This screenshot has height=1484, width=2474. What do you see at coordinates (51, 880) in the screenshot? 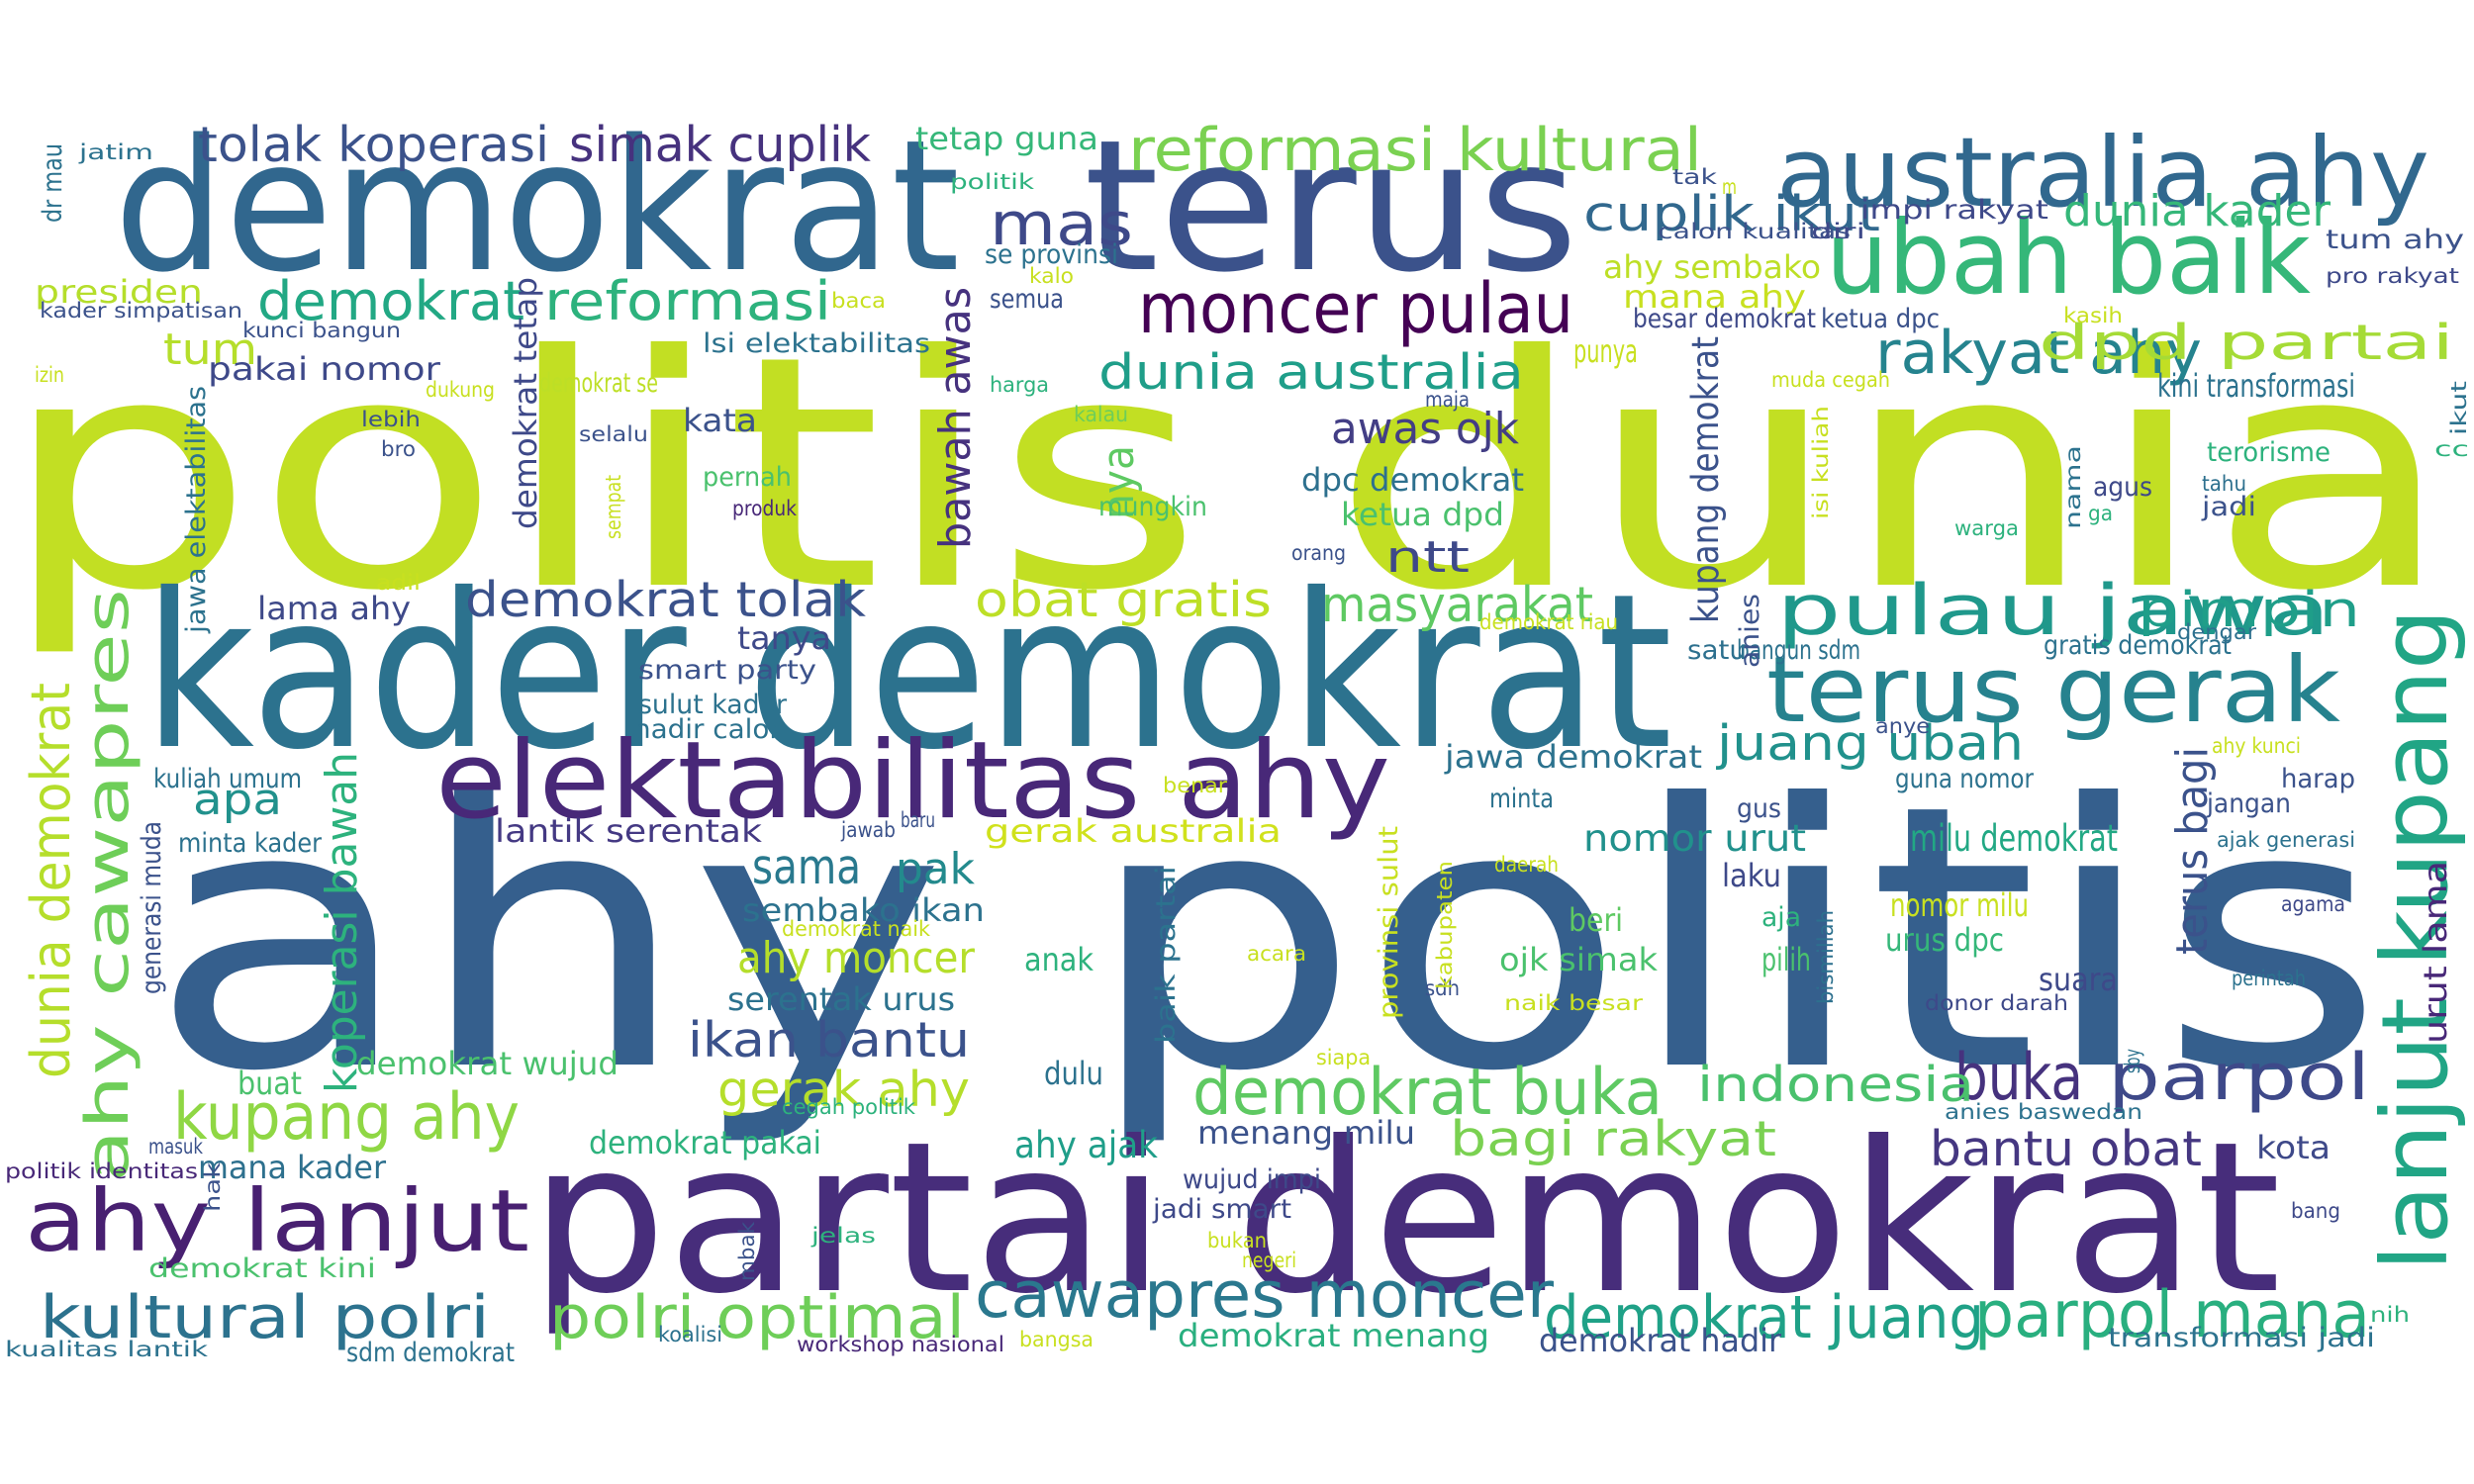
I see `word: dunia demokrat` at bounding box center [51, 880].